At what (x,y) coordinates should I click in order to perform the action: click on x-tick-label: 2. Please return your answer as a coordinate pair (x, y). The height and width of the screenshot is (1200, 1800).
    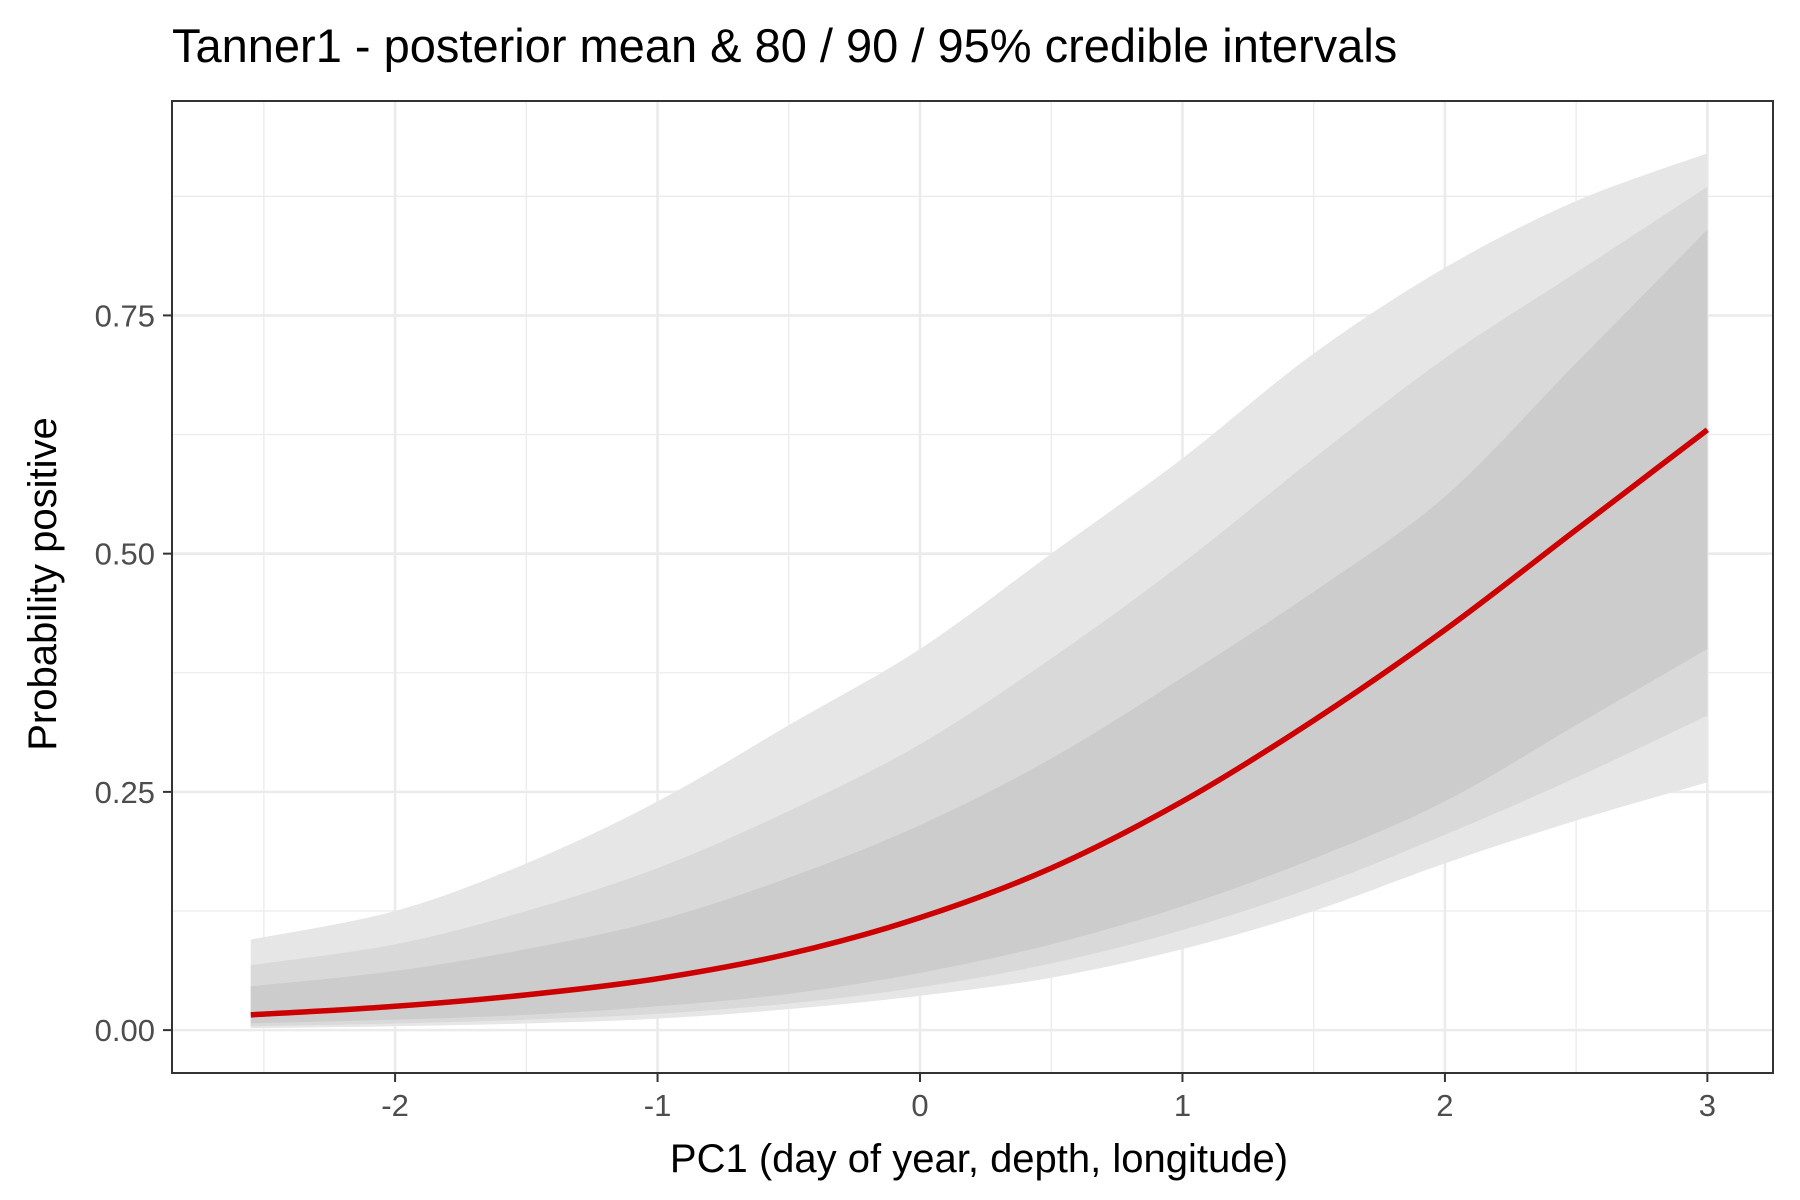
    Looking at the image, I should click on (1444, 1105).